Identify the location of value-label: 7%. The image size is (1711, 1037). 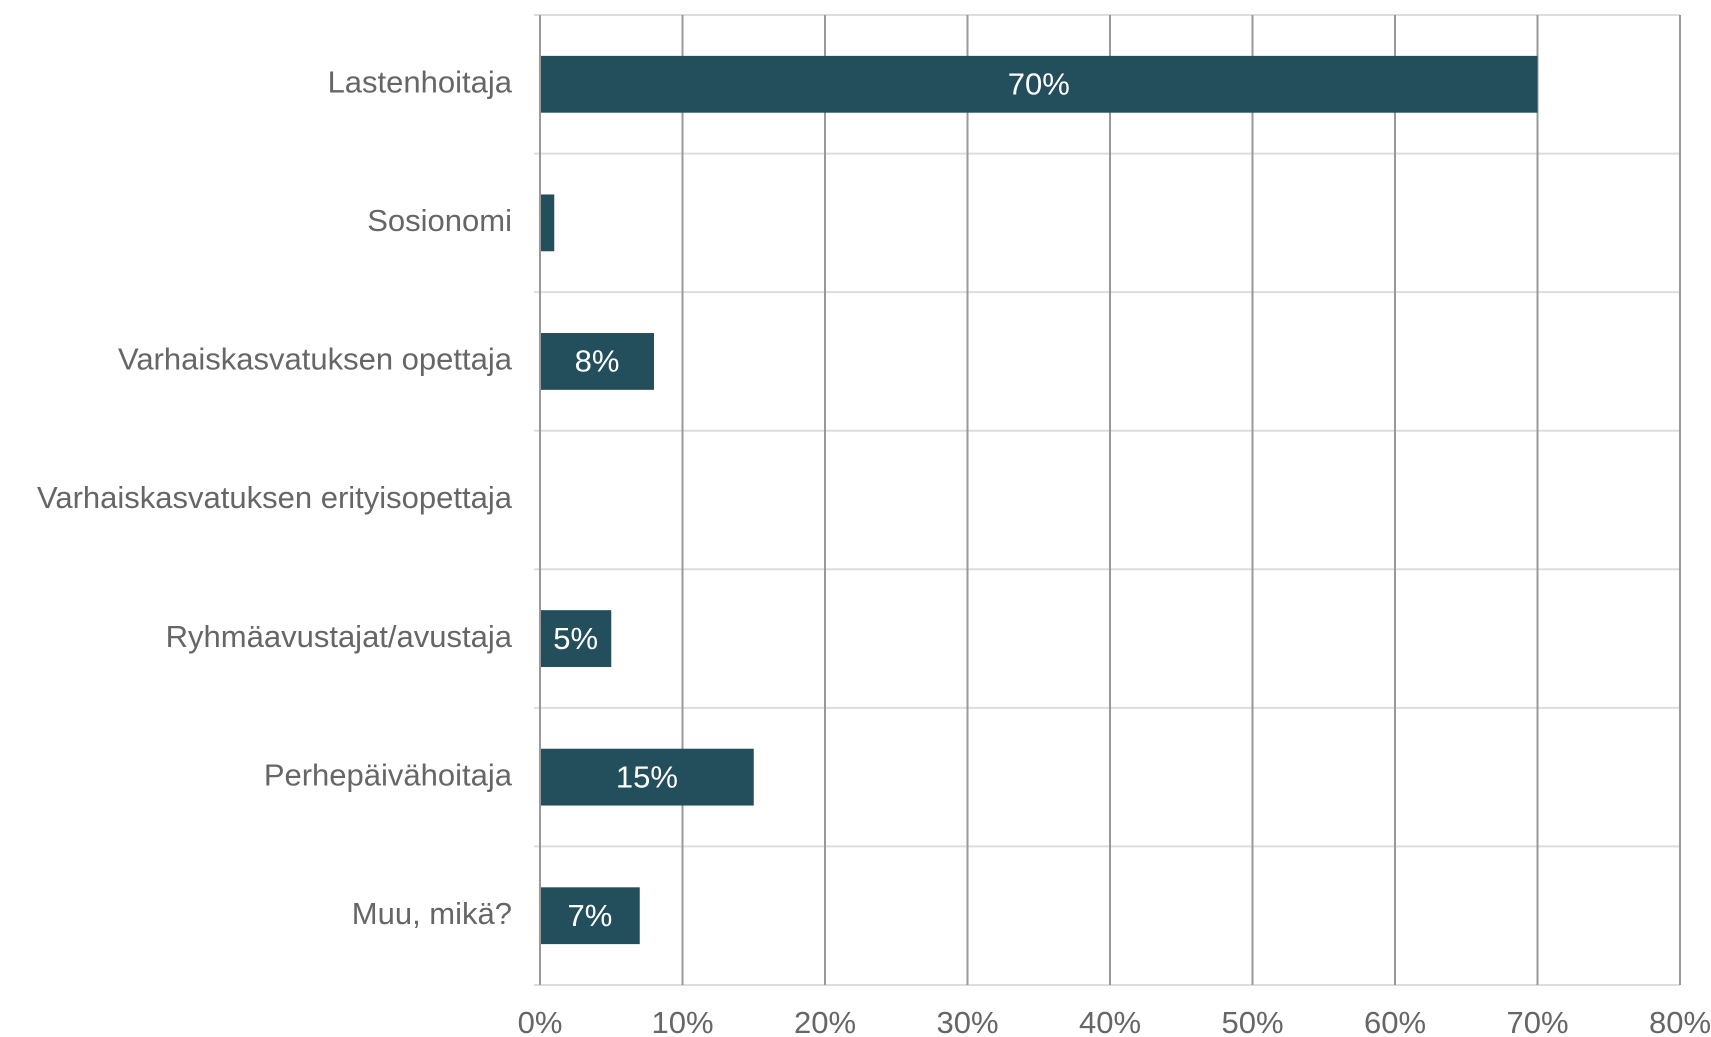
(589, 915).